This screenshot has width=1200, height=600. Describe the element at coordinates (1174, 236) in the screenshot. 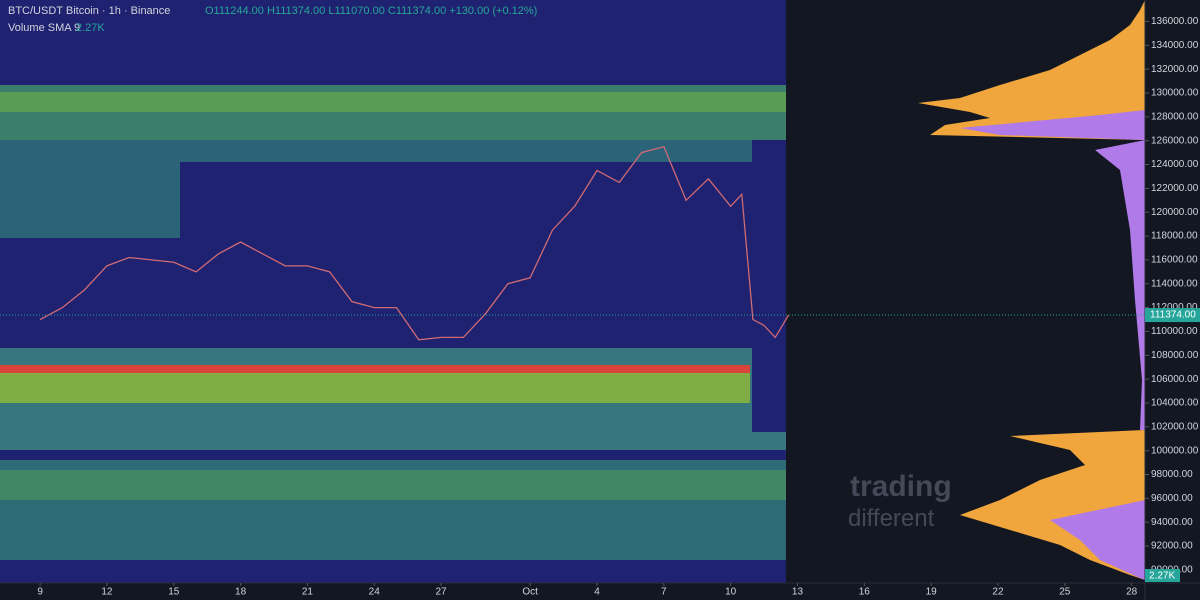

I see `y-tick-label: 118000.00` at that location.